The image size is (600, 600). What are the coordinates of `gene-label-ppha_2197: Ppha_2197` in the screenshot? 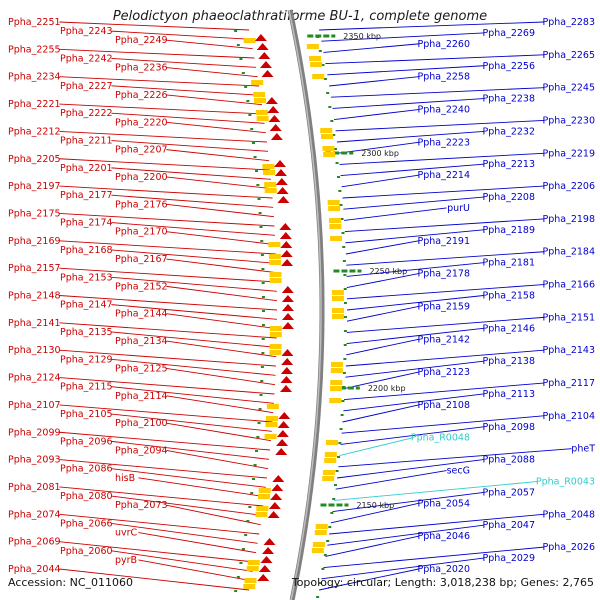 It's located at (34, 186).